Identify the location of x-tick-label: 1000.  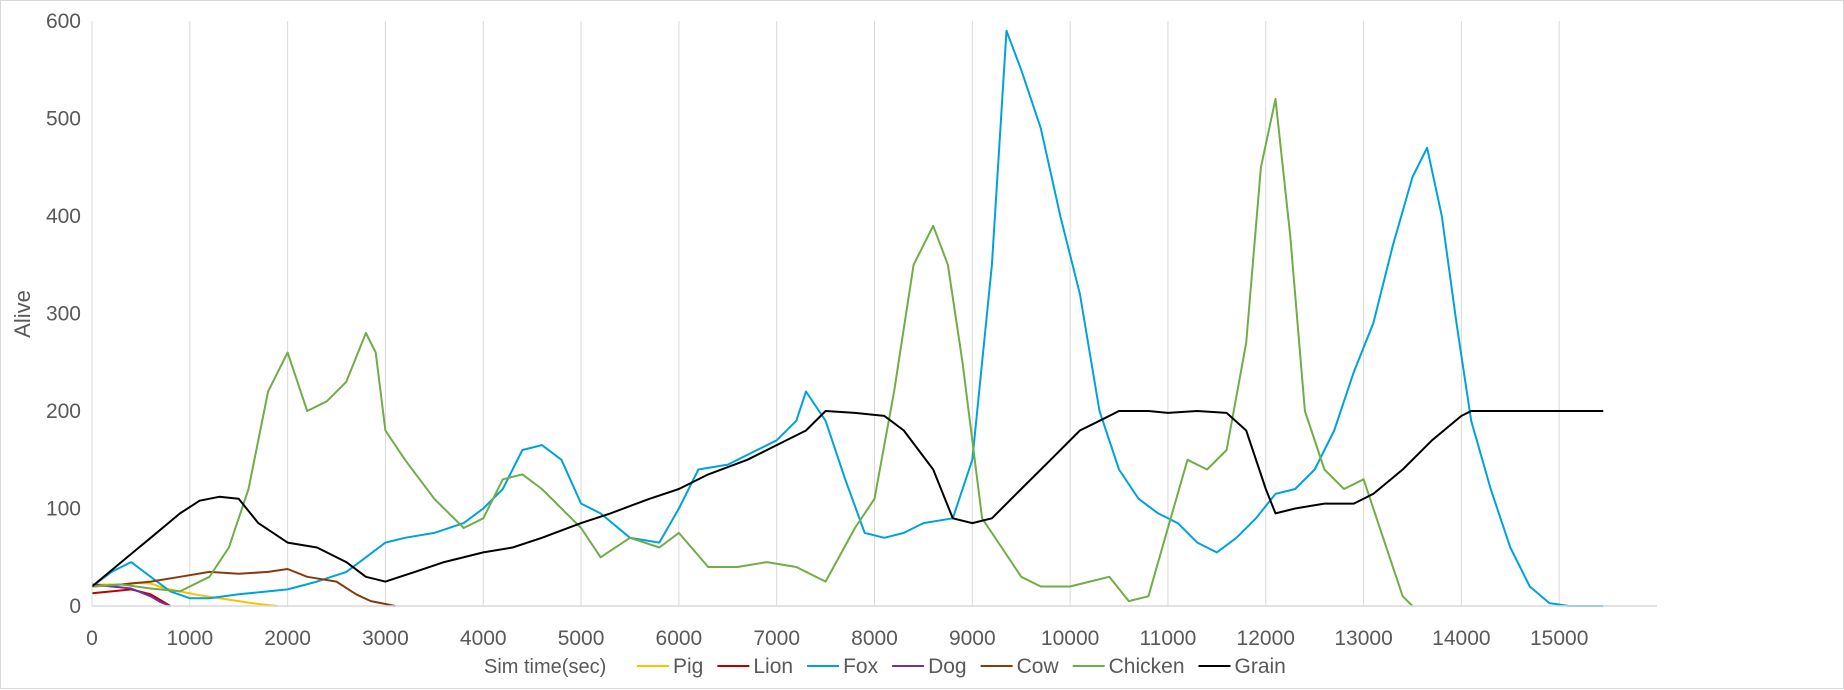
(189, 638).